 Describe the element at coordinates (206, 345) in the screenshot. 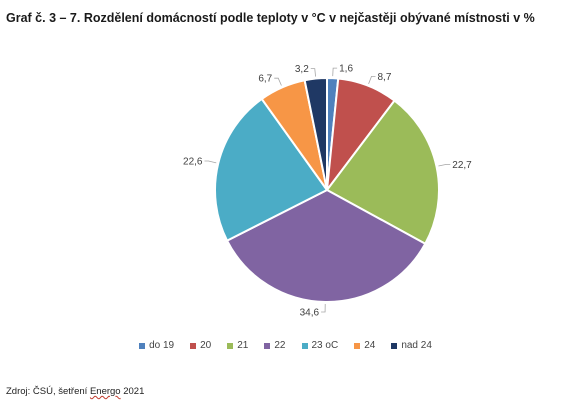

I see `legend-label: 20` at that location.